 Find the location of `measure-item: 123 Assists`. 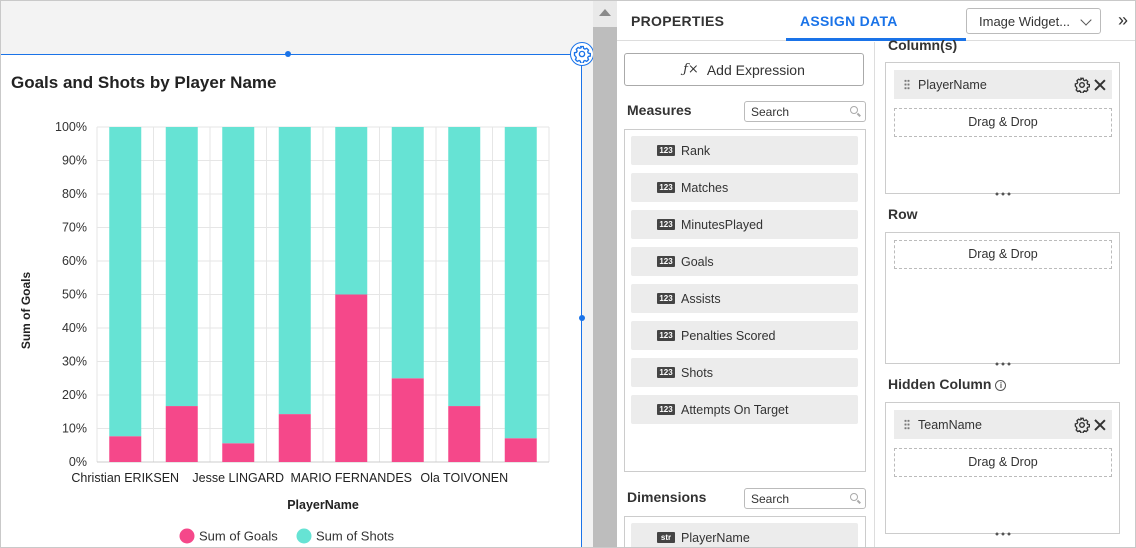

measure-item: 123 Assists is located at coordinates (744, 298).